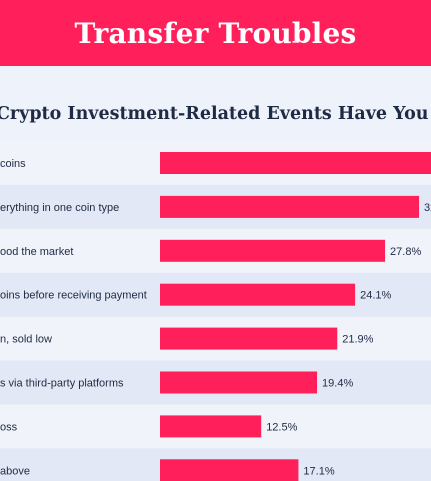 Image resolution: width=431 pixels, height=481 pixels. What do you see at coordinates (405, 252) in the screenshot?
I see `value-label: 27.8%` at bounding box center [405, 252].